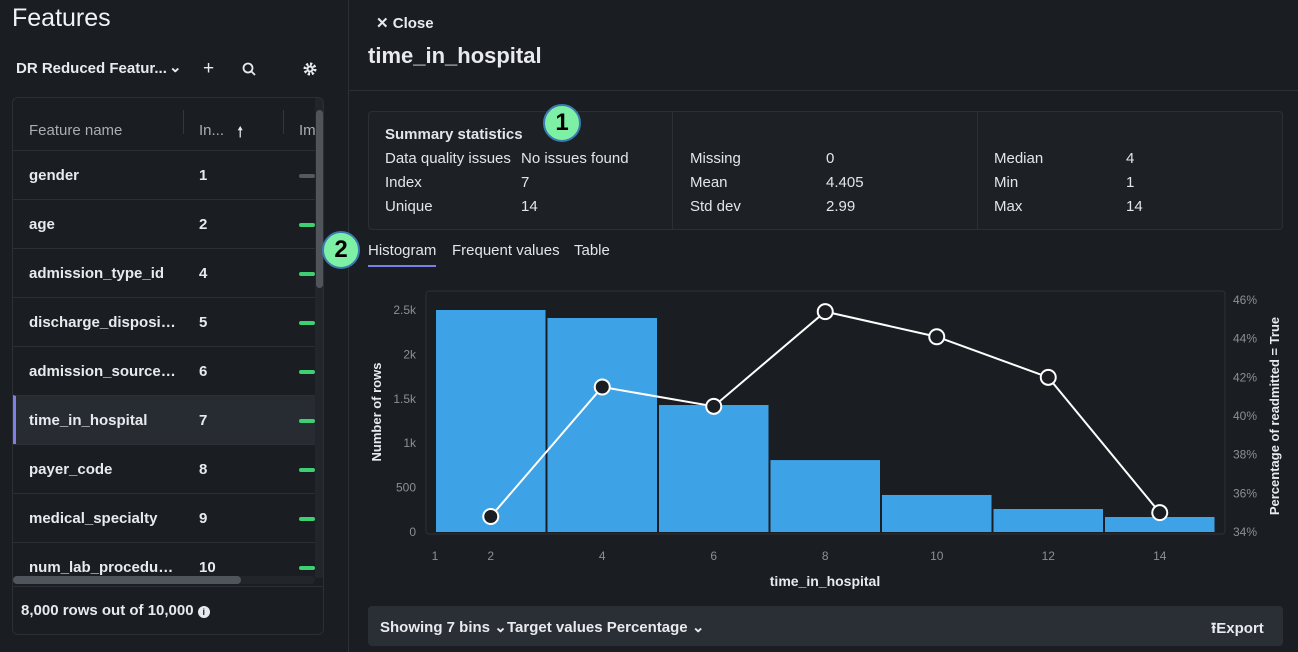 This screenshot has height=652, width=1298. I want to click on column-header-feature-name: Feature name, so click(76, 130).